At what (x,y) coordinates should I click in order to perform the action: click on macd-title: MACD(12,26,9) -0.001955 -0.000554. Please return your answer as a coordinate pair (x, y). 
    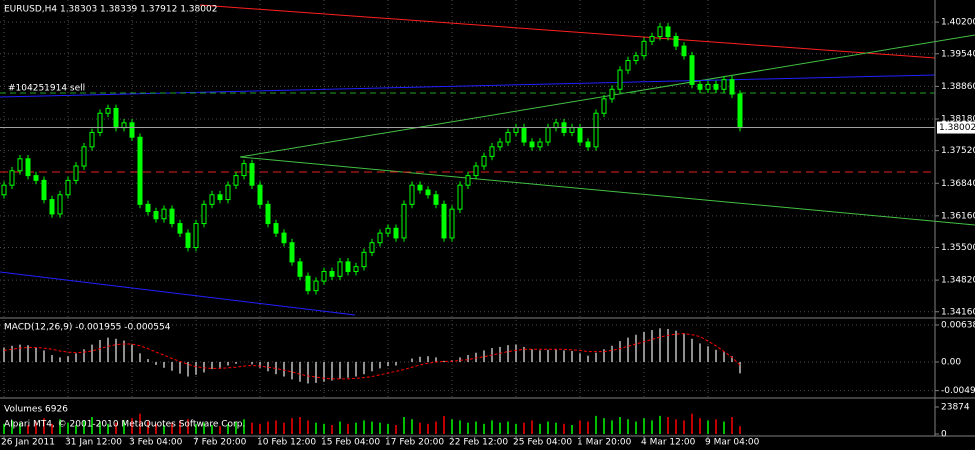
    Looking at the image, I should click on (87, 328).